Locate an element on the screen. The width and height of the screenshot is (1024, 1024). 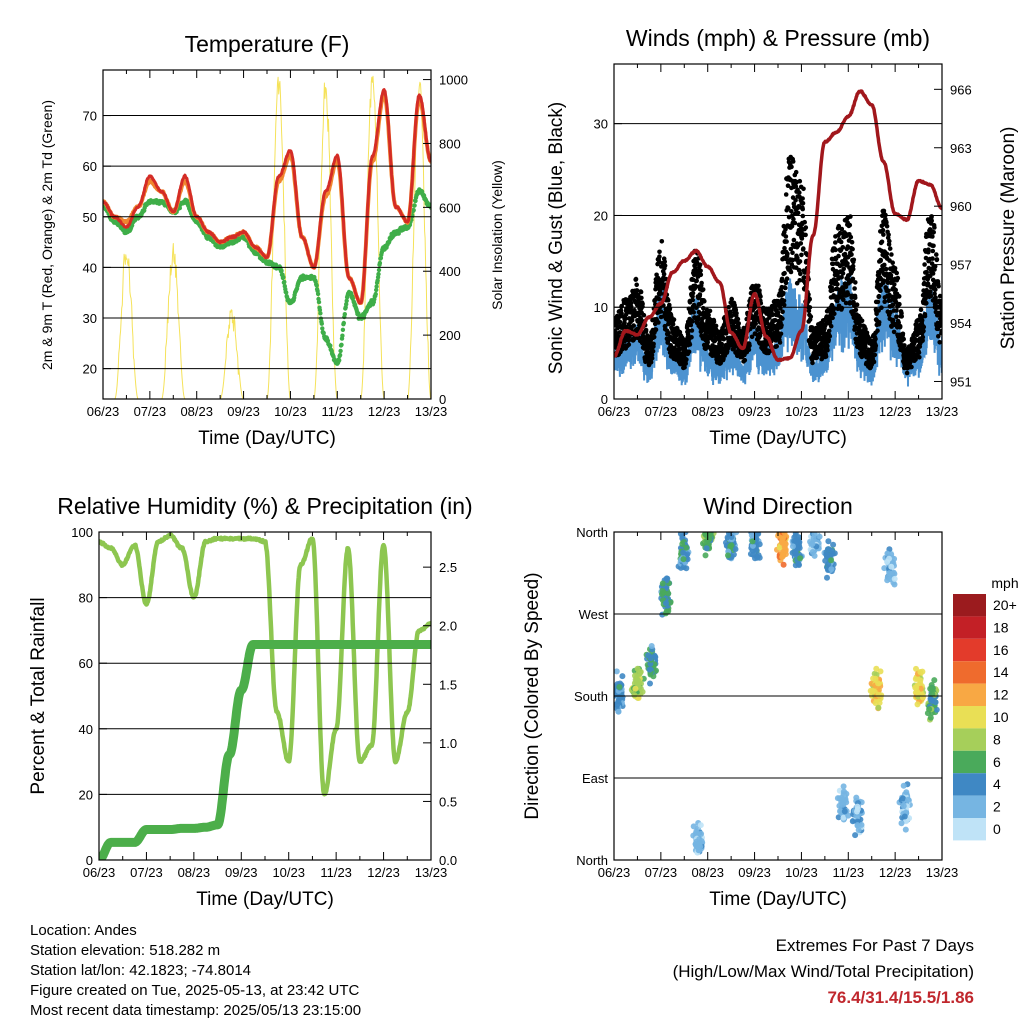
x-tick-label: 13/23 is located at coordinates (431, 872).